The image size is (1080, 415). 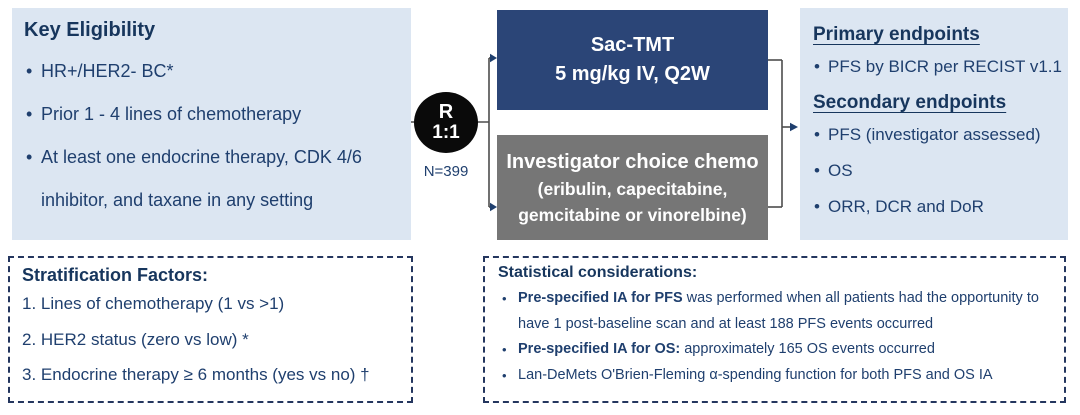 What do you see at coordinates (910, 102) in the screenshot?
I see `secondary-endpoints-title: Secondary endpoints` at bounding box center [910, 102].